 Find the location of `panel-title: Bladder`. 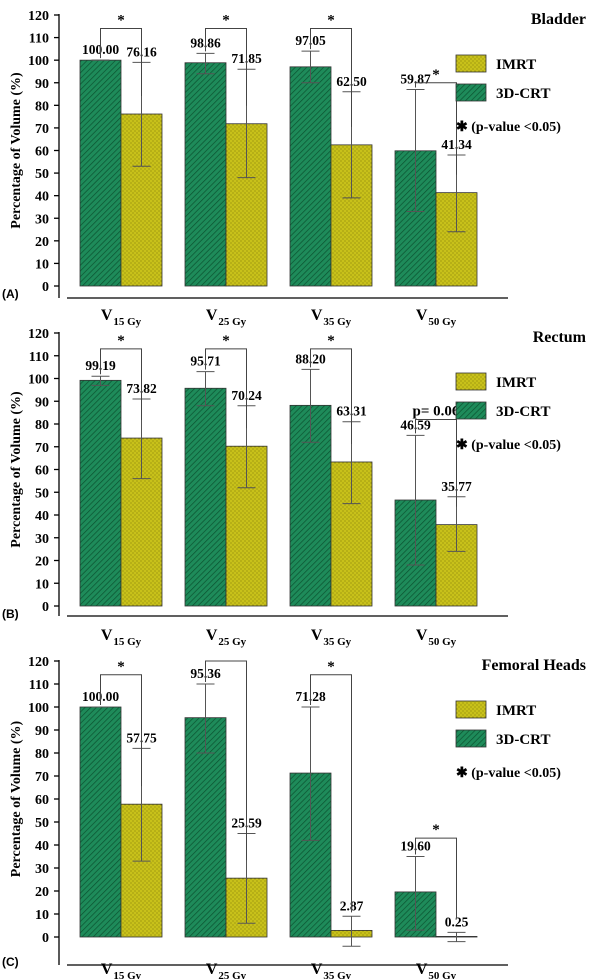

panel-title: Bladder is located at coordinates (558, 19).